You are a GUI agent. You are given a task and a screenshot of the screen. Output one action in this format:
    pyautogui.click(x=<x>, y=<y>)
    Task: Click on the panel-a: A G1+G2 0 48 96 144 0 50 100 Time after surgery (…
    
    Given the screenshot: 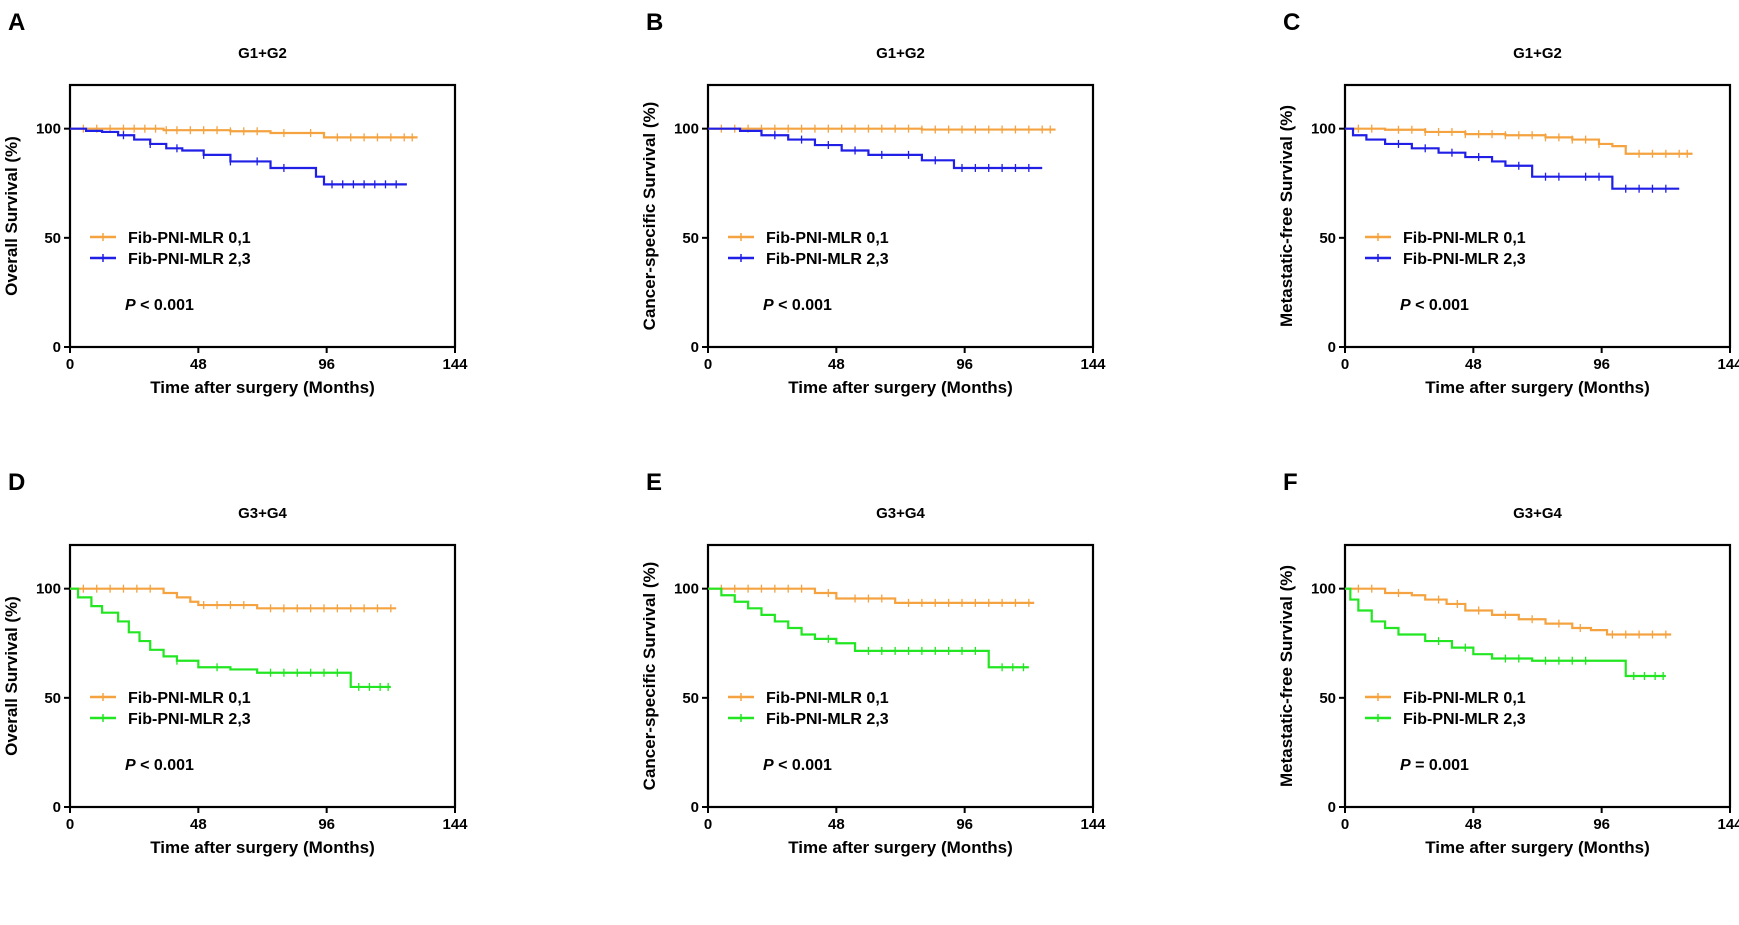 What is the action you would take?
    pyautogui.click(x=235, y=203)
    